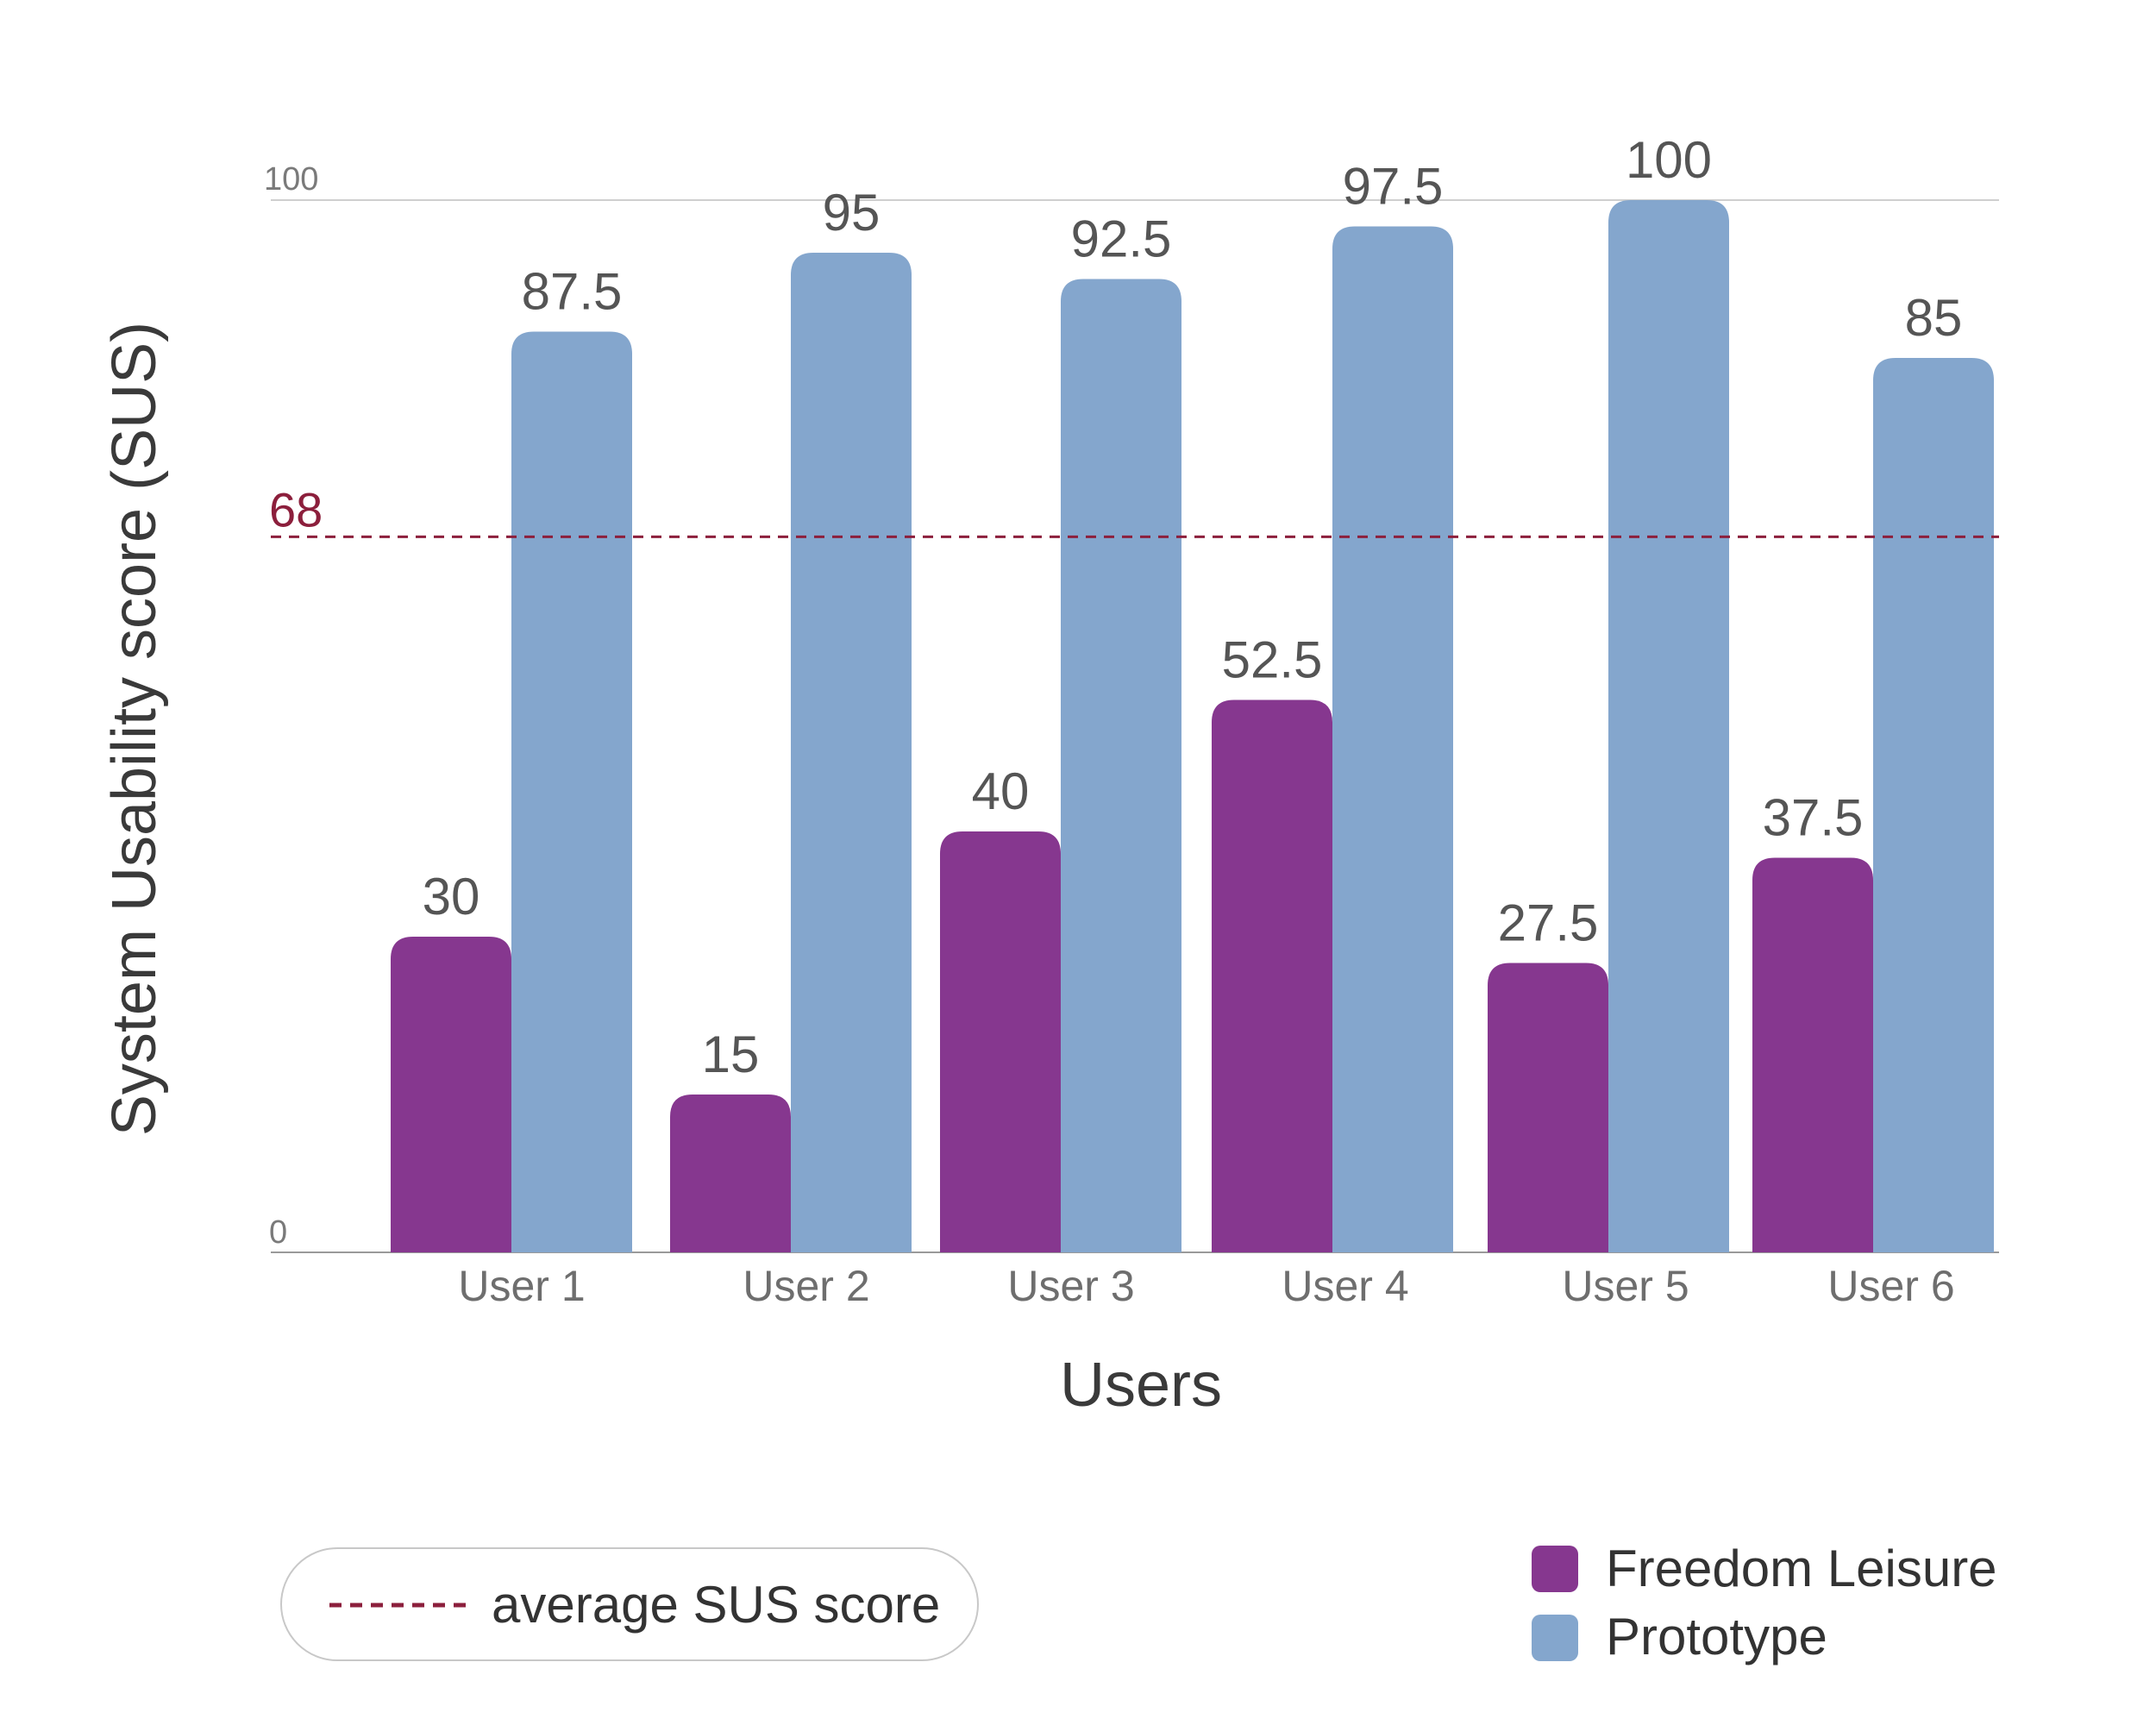  What do you see at coordinates (572, 292) in the screenshot?
I see `data-label-prototype-user-1: 87.5` at bounding box center [572, 292].